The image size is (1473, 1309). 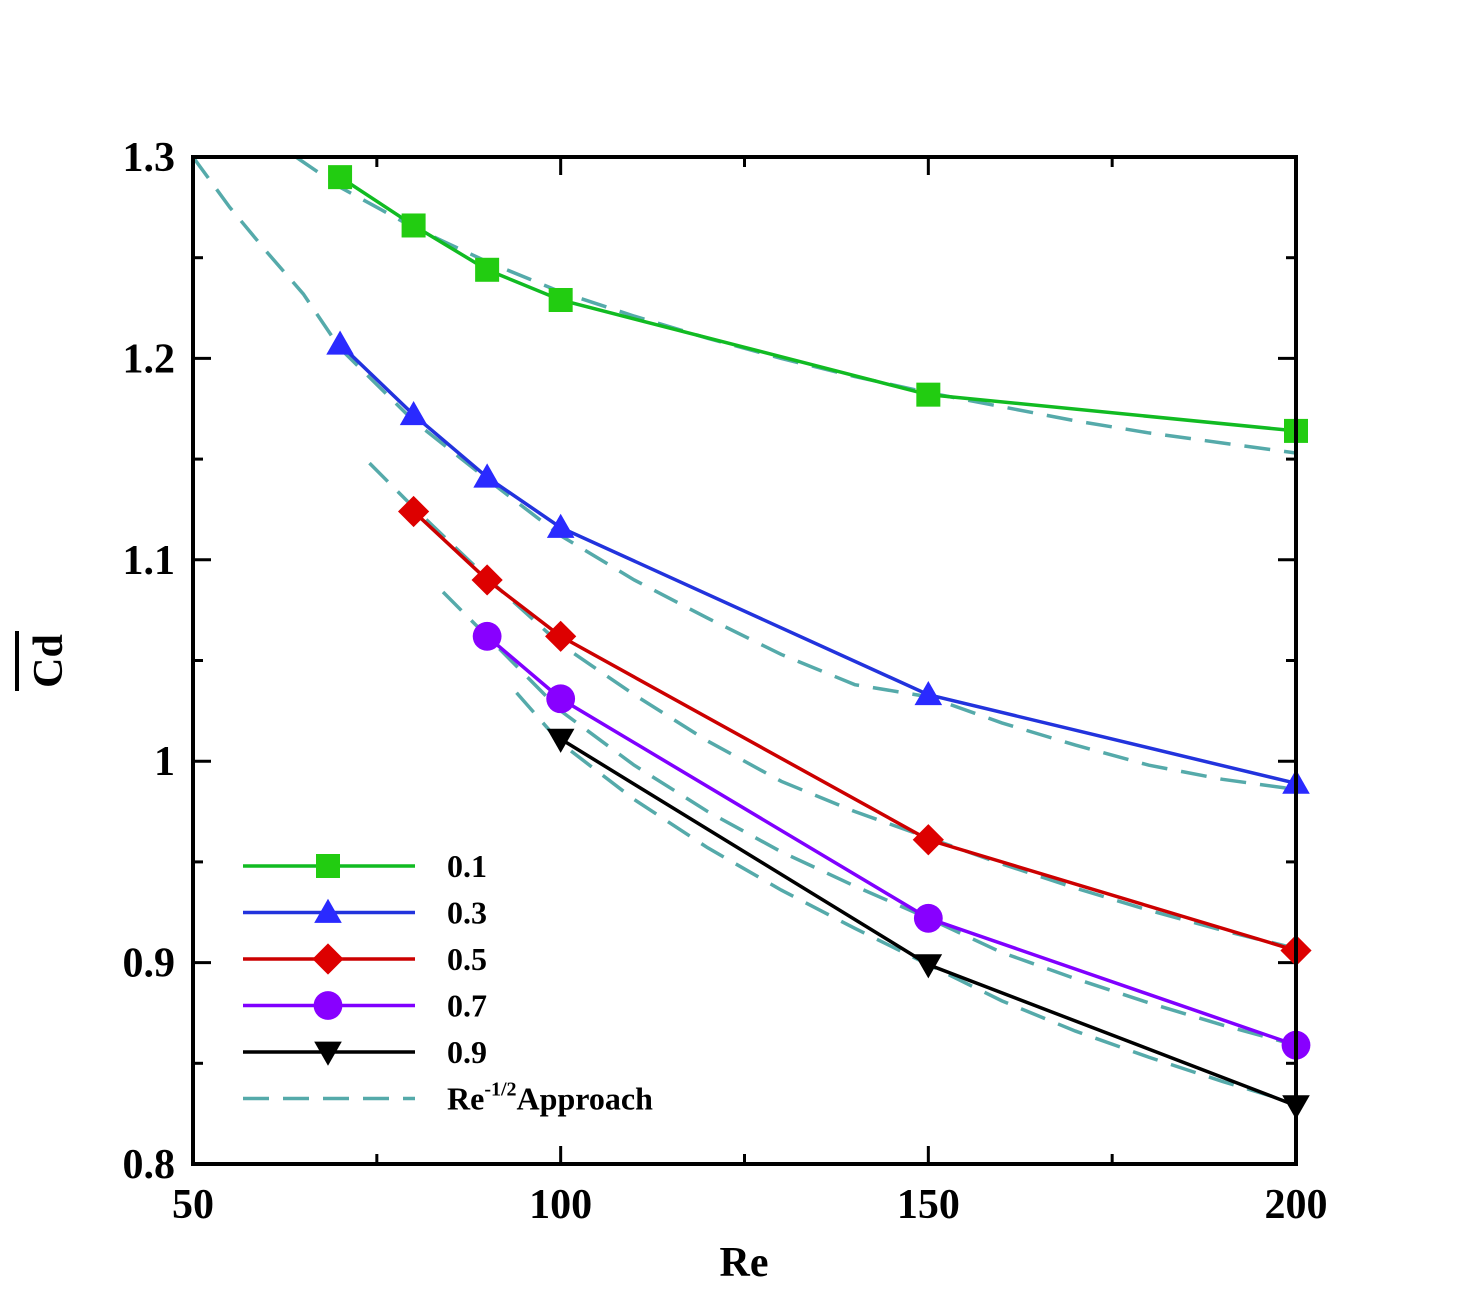 What do you see at coordinates (149, 359) in the screenshot?
I see `y-tick-label: 1.2` at bounding box center [149, 359].